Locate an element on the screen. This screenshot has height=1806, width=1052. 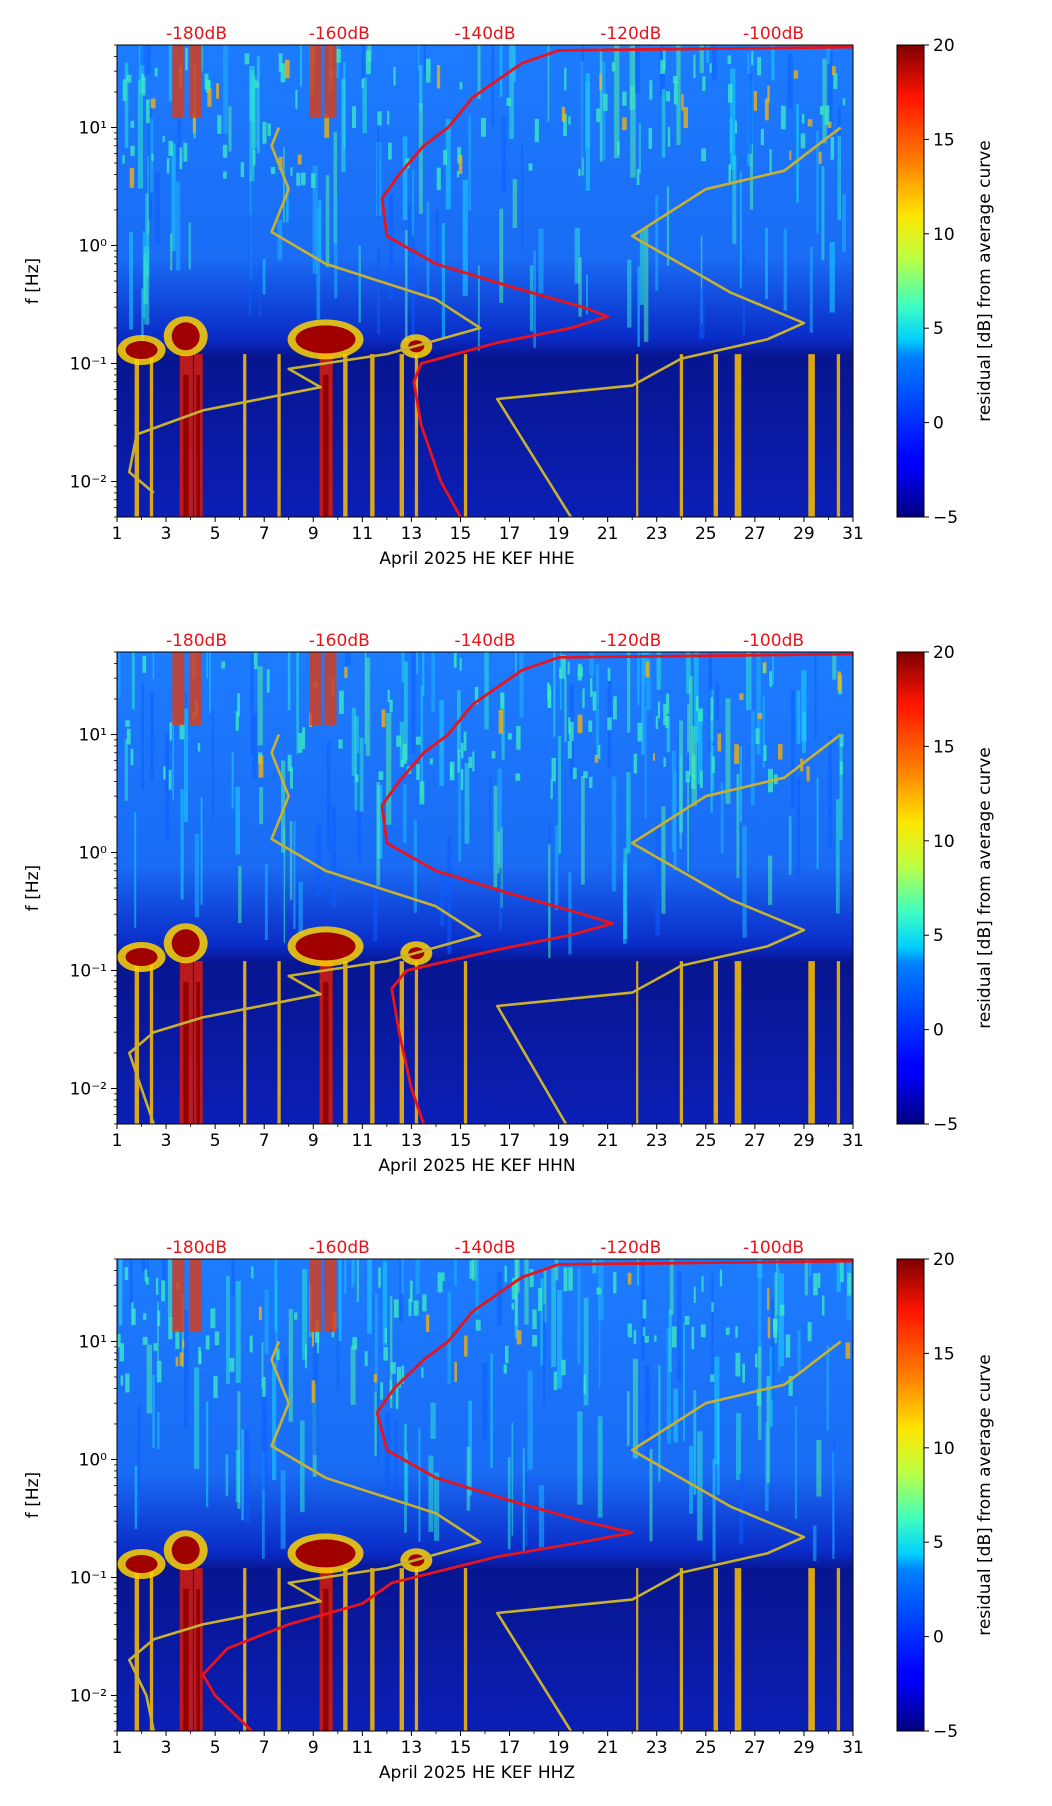
y-tick-label: 10¹ is located at coordinates (93, 128).